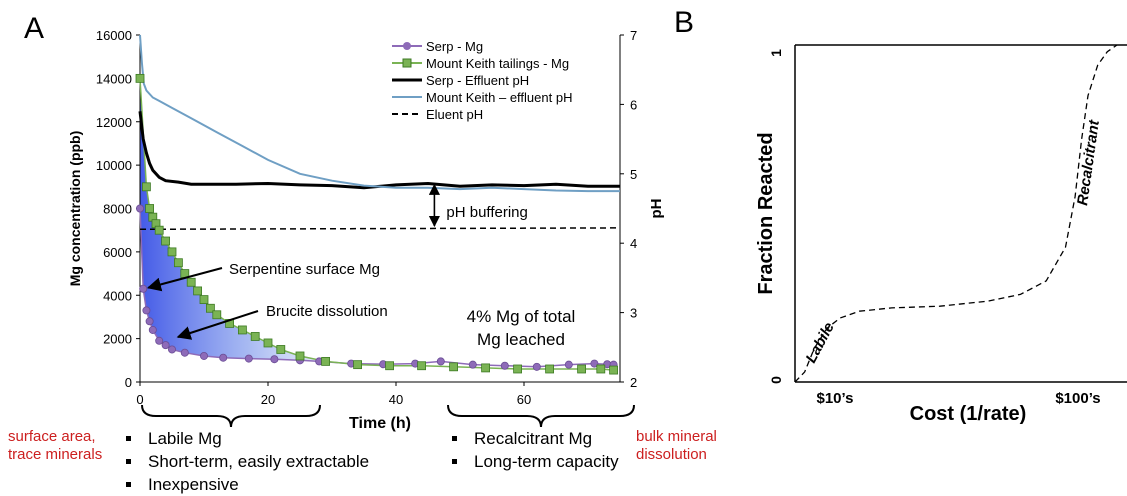 The height and width of the screenshot is (496, 1127). What do you see at coordinates (380, 423) in the screenshot?
I see `x-axis-label: Time (h)` at bounding box center [380, 423].